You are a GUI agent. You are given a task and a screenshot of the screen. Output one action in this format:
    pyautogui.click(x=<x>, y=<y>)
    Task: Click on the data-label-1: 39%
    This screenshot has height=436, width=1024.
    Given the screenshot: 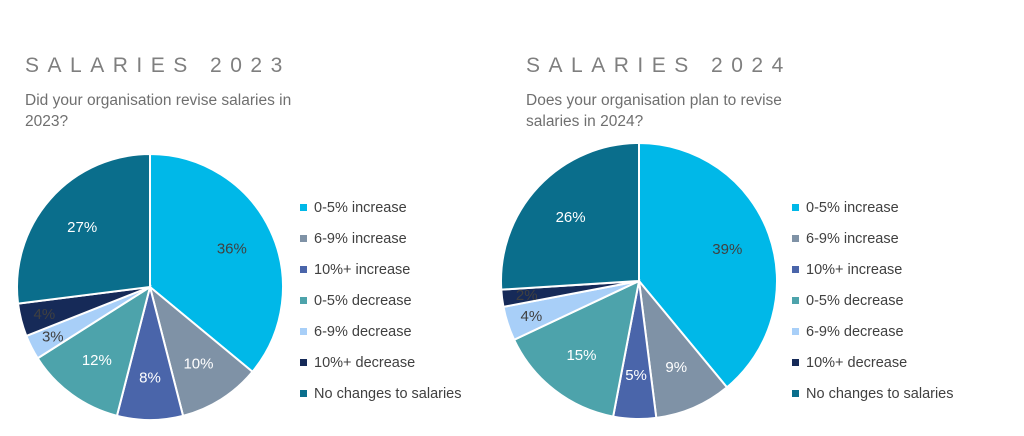 What is the action you would take?
    pyautogui.click(x=727, y=249)
    